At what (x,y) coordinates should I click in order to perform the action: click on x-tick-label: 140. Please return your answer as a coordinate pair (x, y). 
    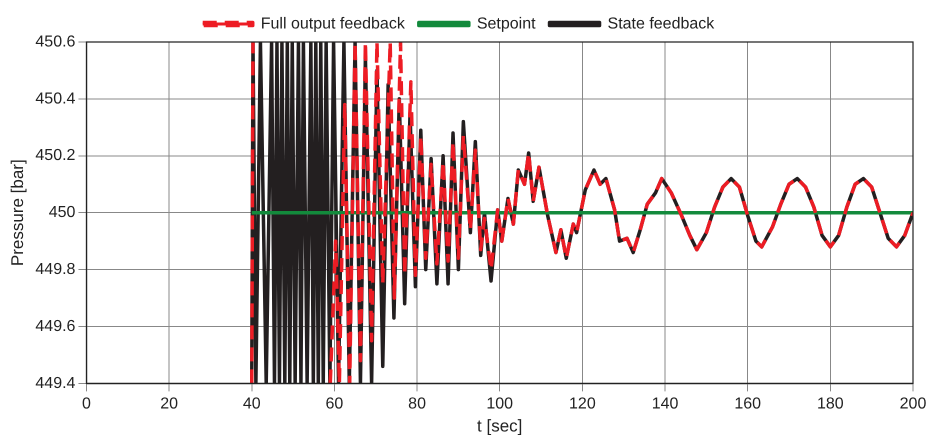
    Looking at the image, I should click on (665, 403).